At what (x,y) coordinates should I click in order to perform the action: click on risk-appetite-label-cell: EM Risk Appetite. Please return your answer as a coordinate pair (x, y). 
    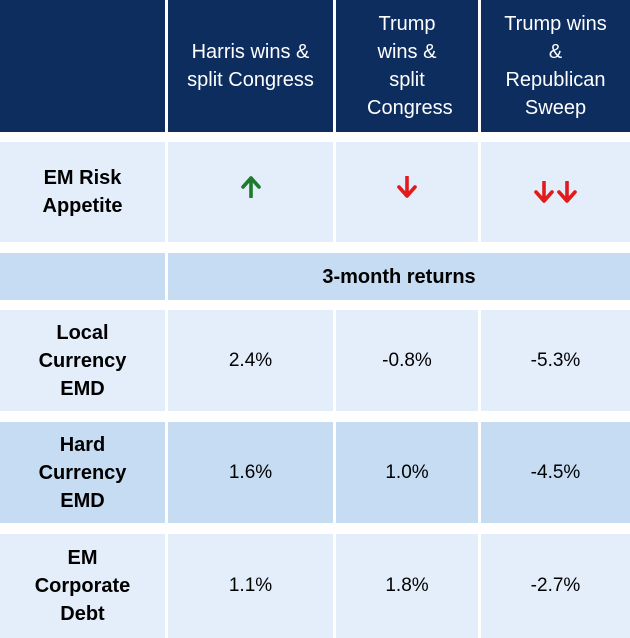
    Looking at the image, I should click on (82, 192).